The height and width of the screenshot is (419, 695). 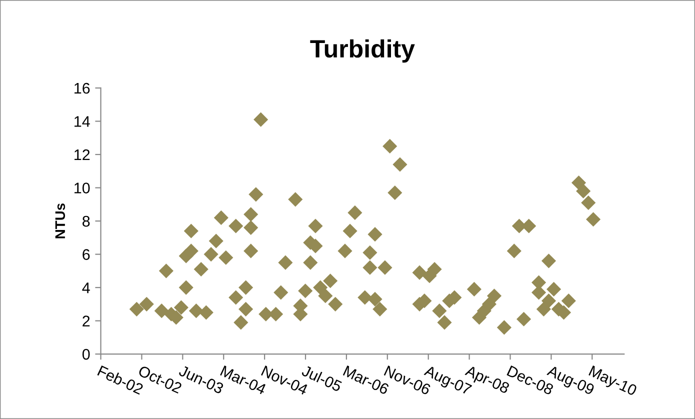 I want to click on y-tick-label: 0, so click(x=86, y=354).